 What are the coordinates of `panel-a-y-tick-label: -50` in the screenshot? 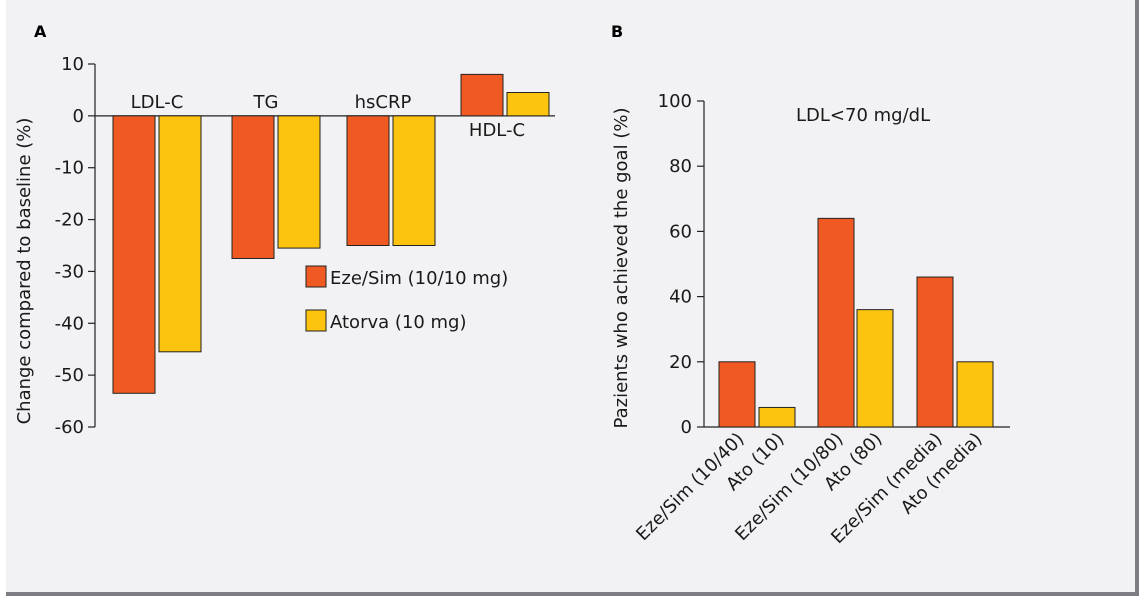 It's located at (69, 375).